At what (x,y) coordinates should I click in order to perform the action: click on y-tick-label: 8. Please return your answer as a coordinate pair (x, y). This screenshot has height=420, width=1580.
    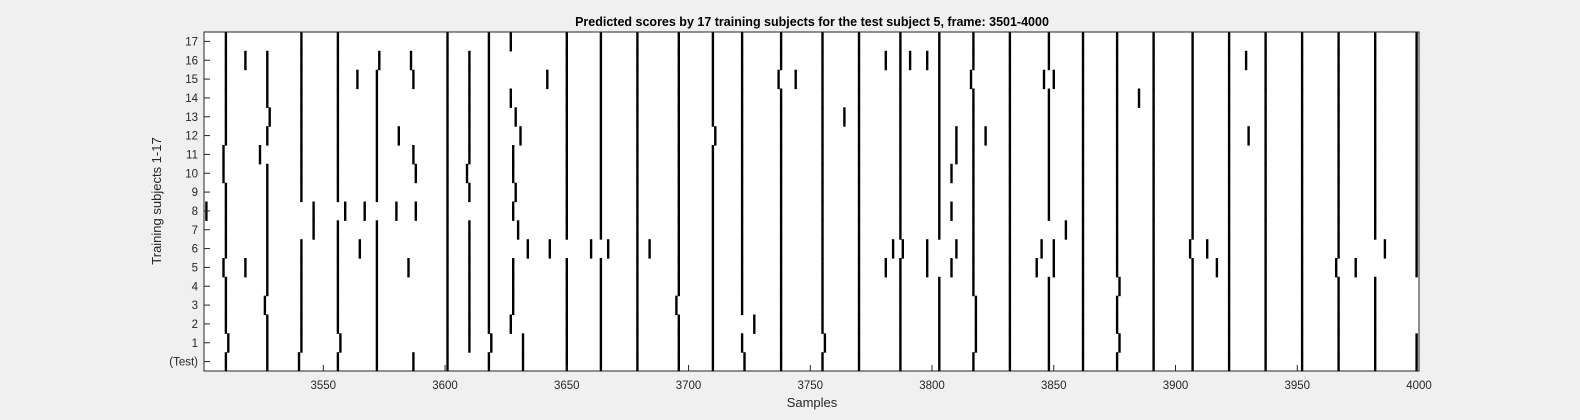
    Looking at the image, I should click on (195, 212).